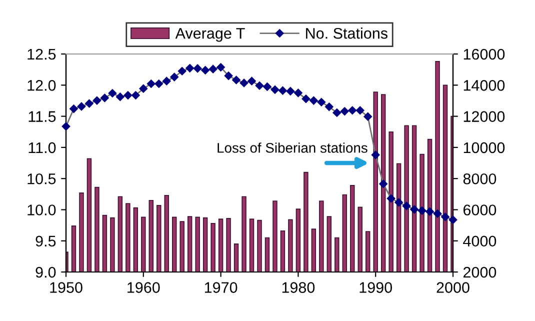  Describe the element at coordinates (293, 147) in the screenshot. I see `annotation: Loss of Siberian stations` at that location.